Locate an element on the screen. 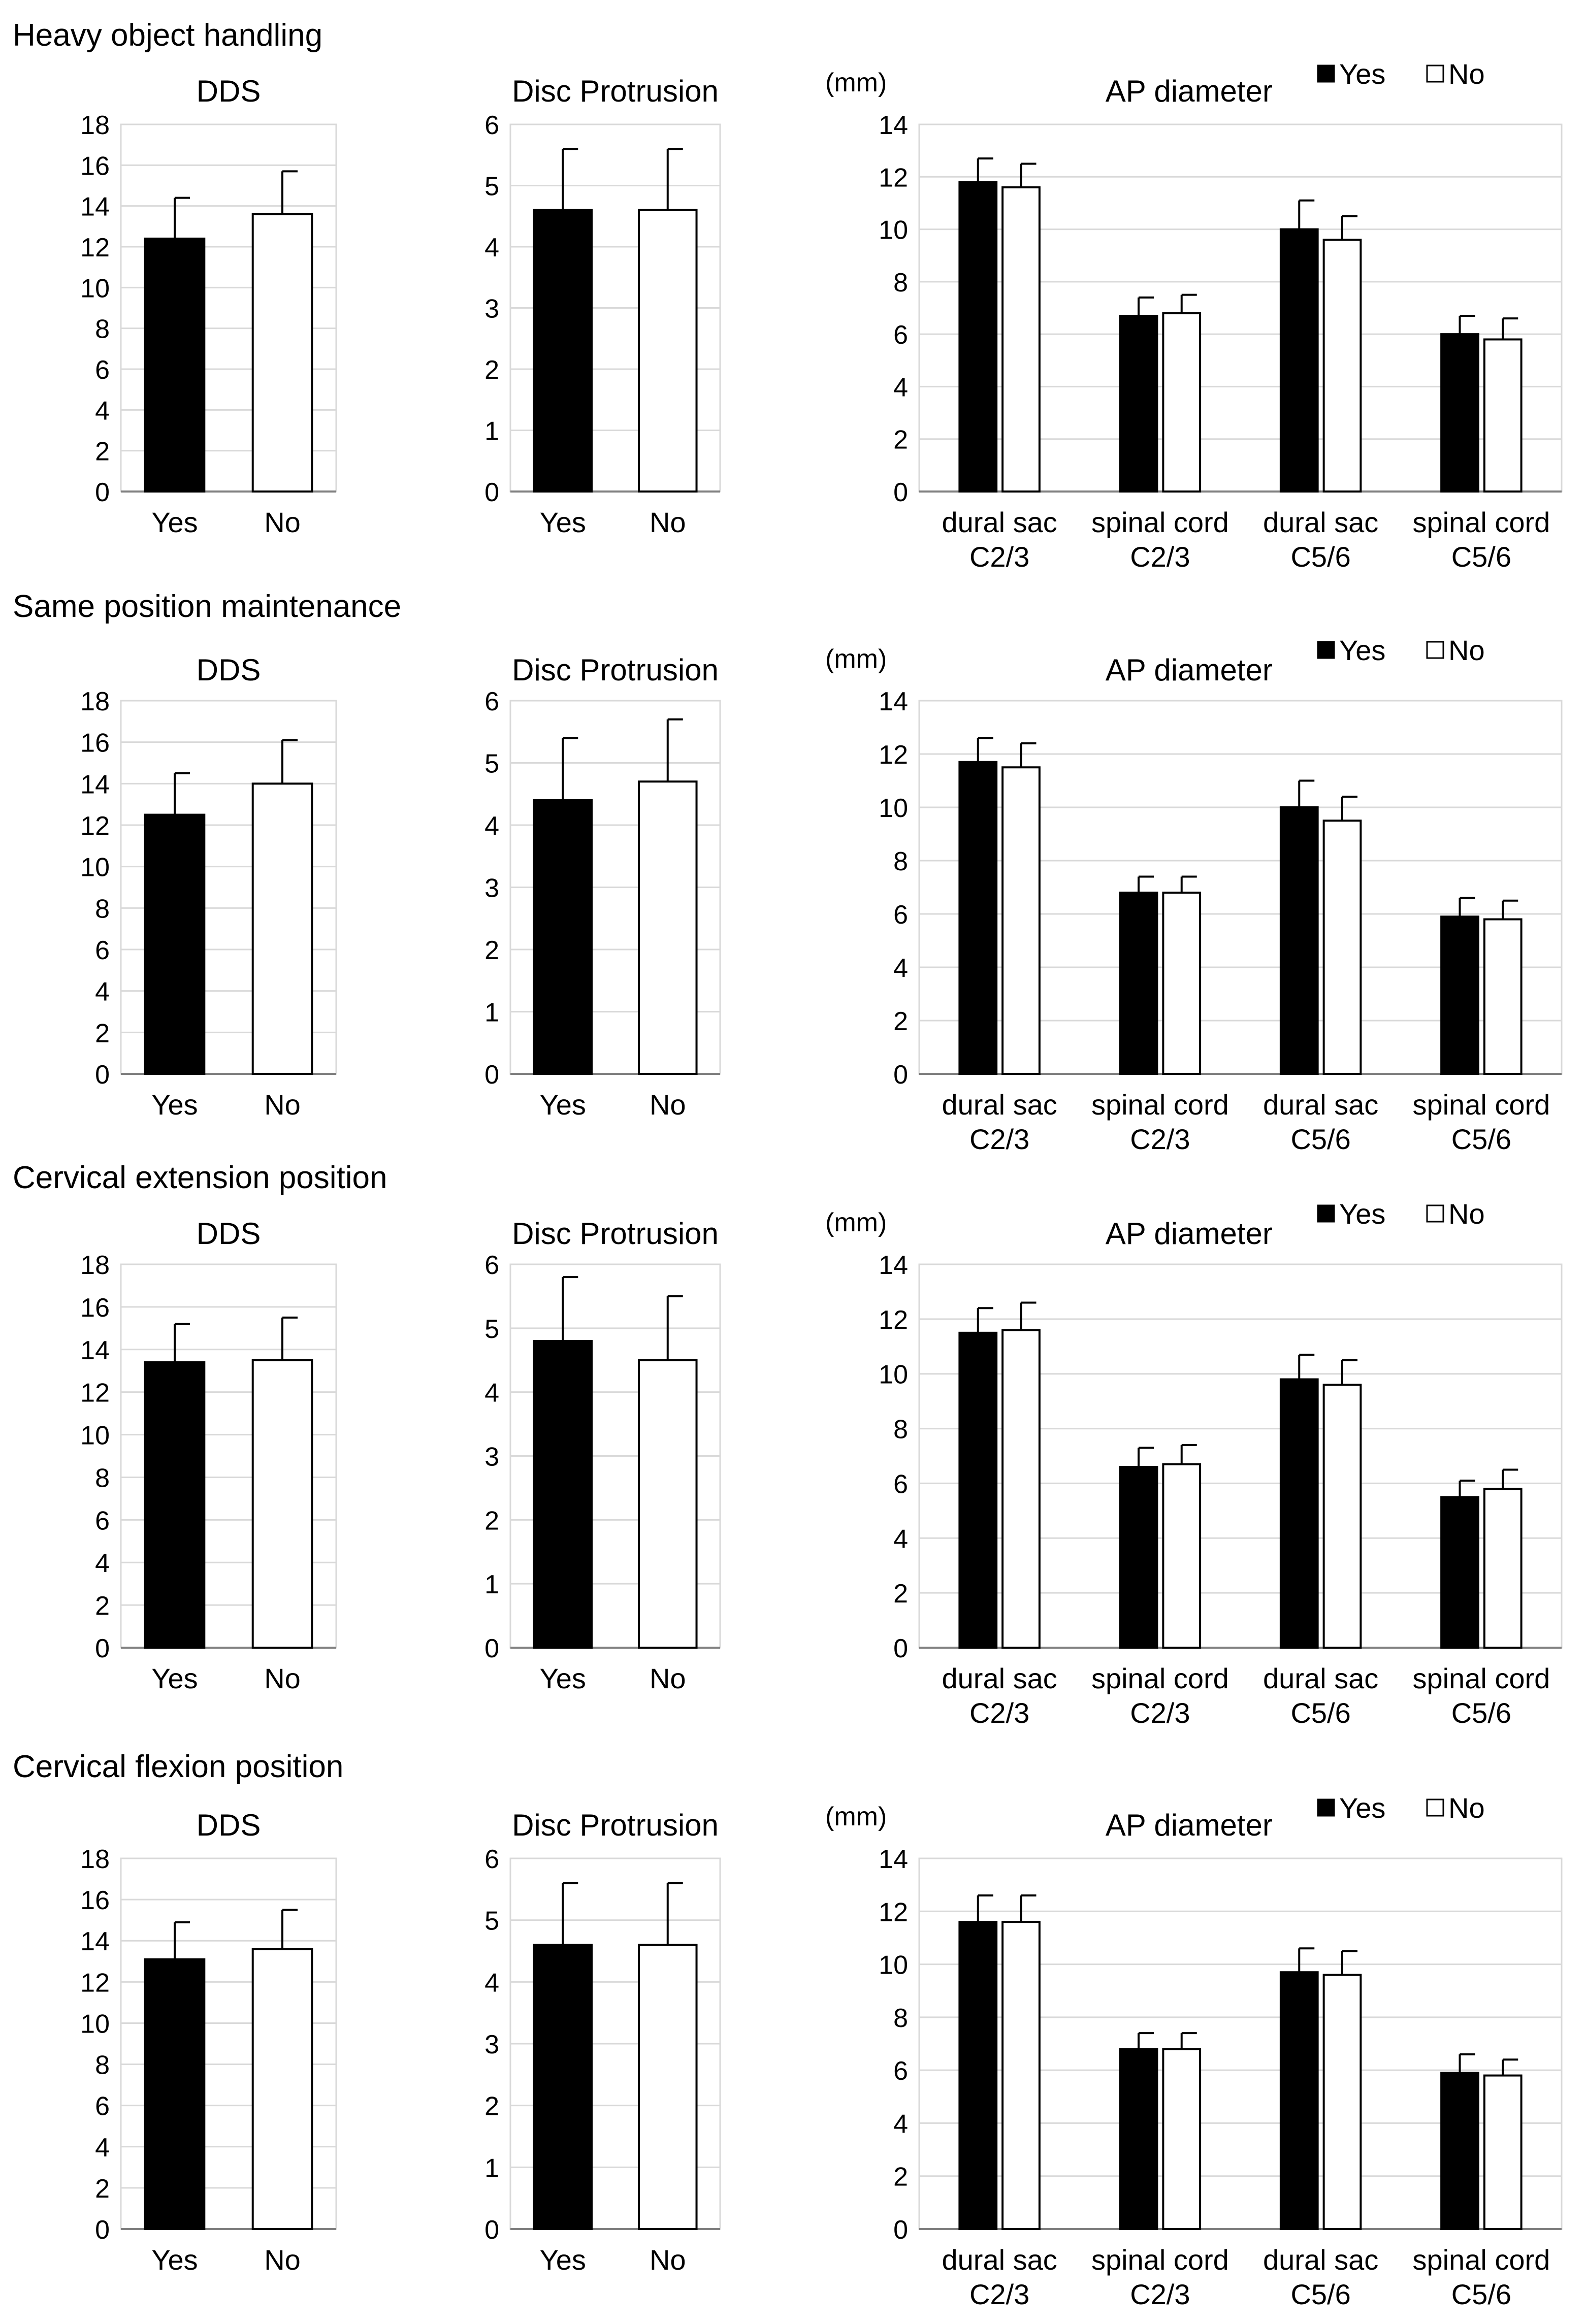 Image resolution: width=1586 pixels, height=2324 pixels. legend-label-no: No is located at coordinates (1466, 74).